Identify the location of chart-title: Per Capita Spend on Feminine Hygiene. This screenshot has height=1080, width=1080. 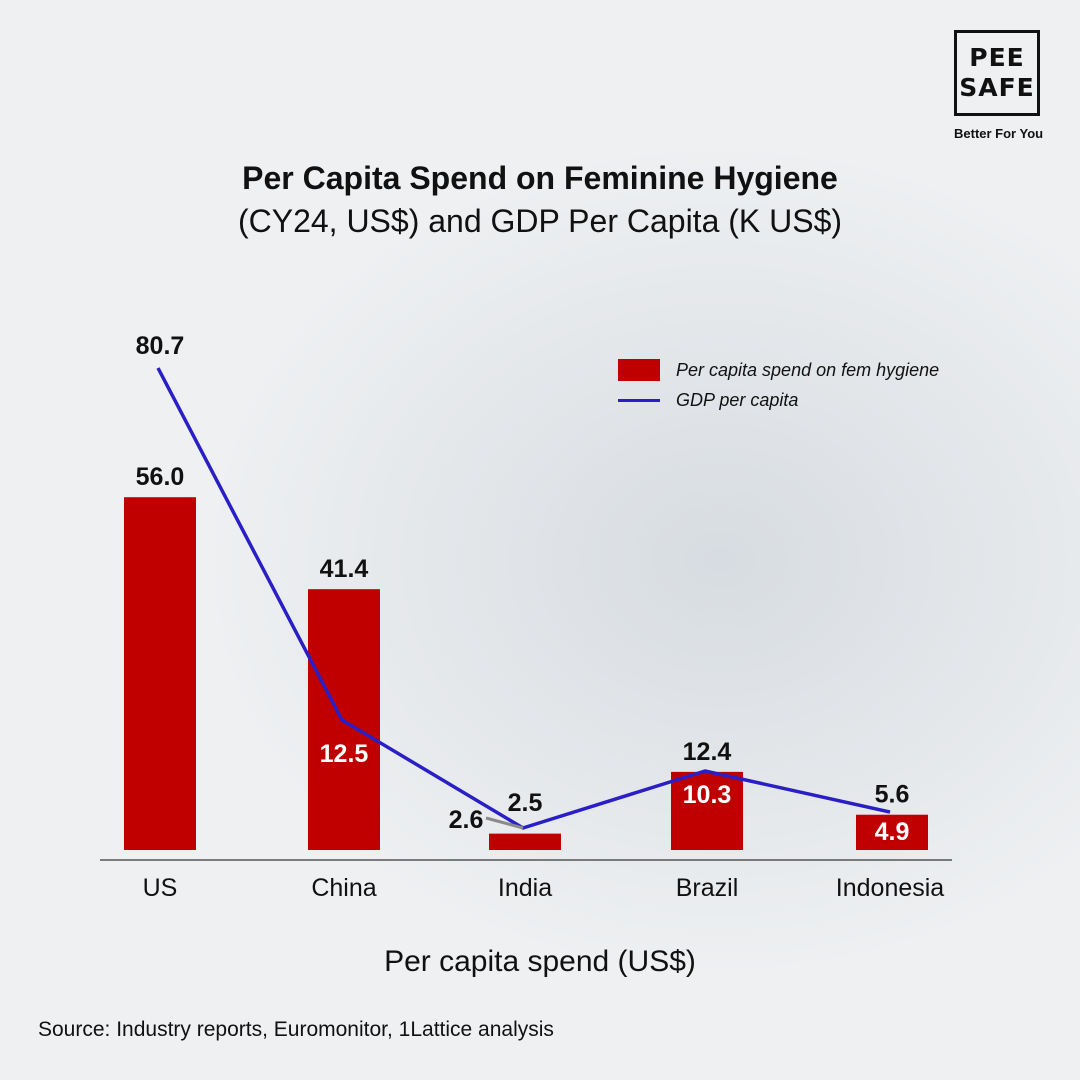
(540, 178).